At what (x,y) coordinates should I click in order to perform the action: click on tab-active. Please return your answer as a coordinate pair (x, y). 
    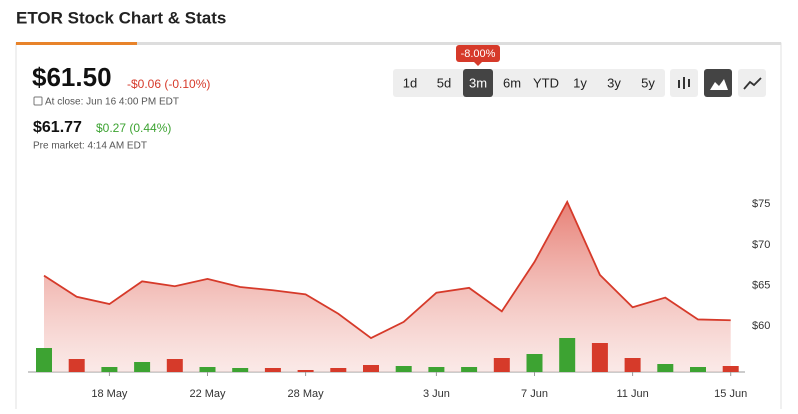
    Looking at the image, I should click on (76, 43).